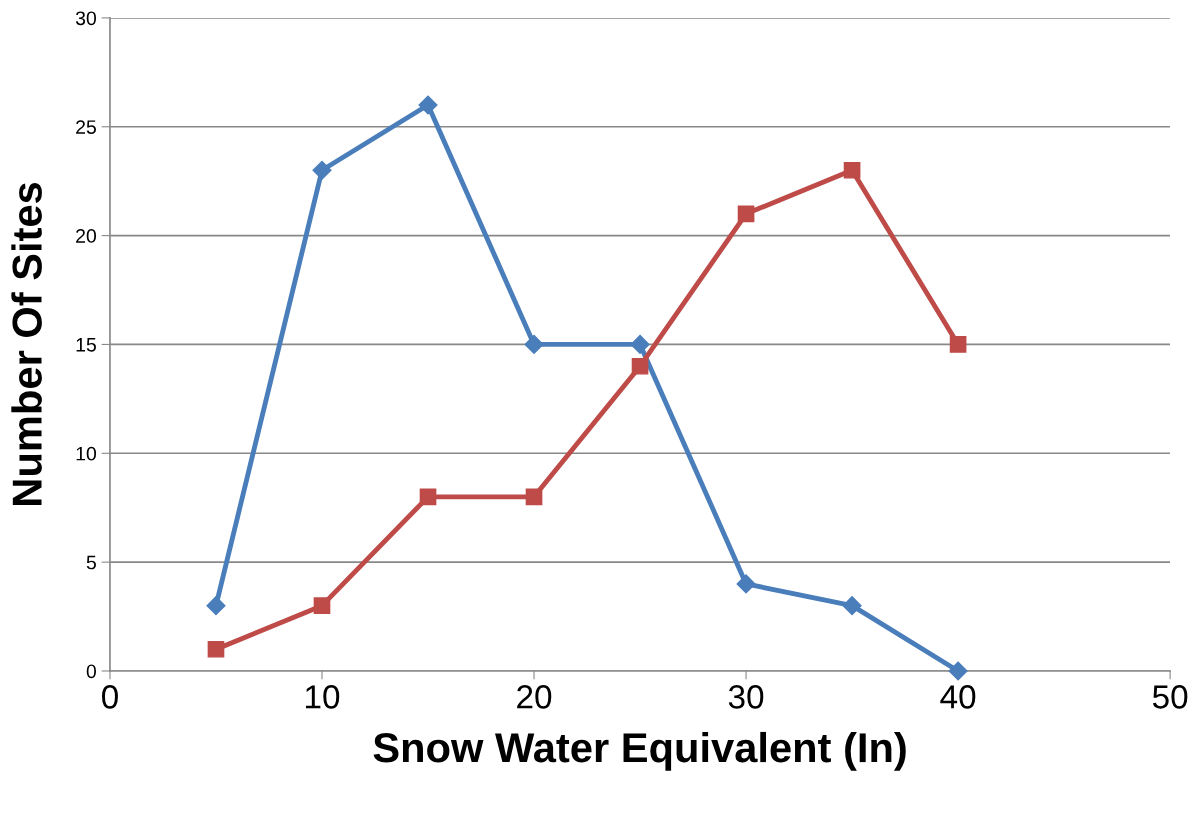 This screenshot has height=814, width=1194. What do you see at coordinates (110, 697) in the screenshot?
I see `x-tick-label: 0` at bounding box center [110, 697].